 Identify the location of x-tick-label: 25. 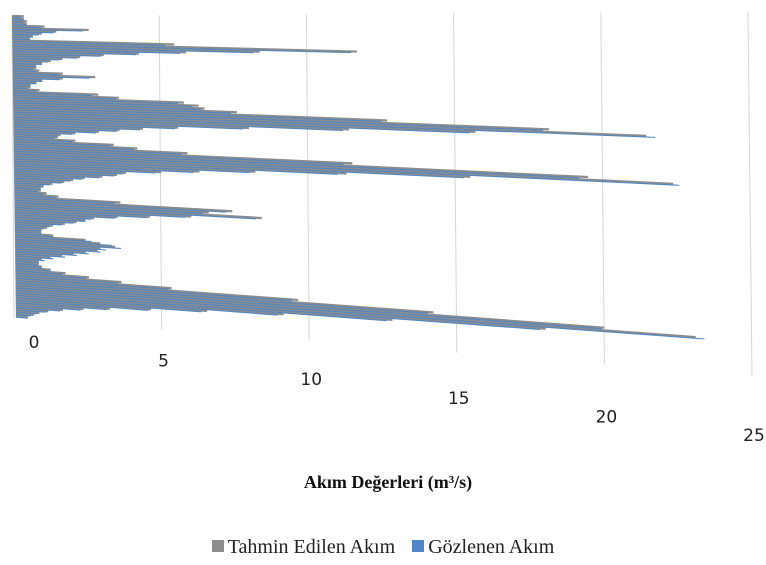
(754, 436).